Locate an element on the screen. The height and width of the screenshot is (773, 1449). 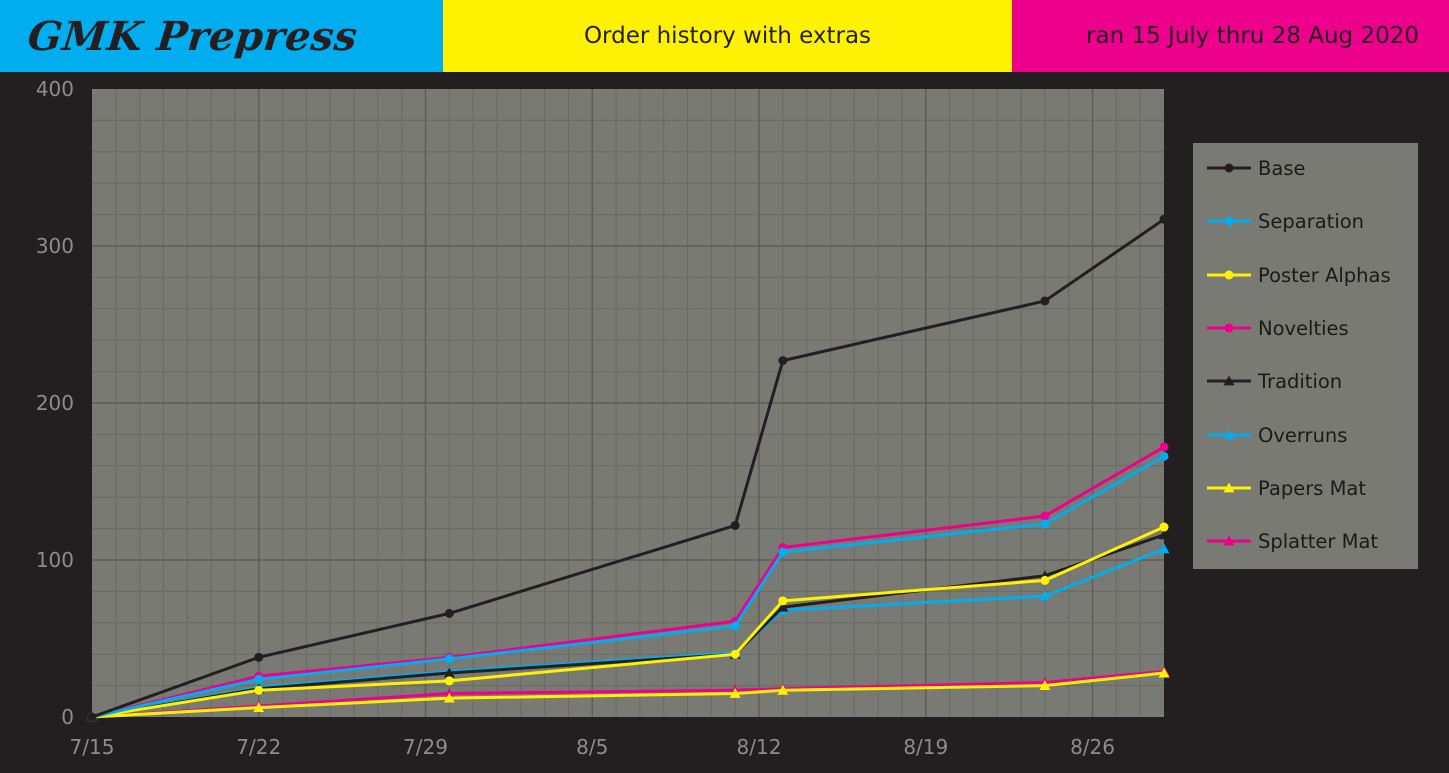
legend-label: Novelties is located at coordinates (1303, 328).